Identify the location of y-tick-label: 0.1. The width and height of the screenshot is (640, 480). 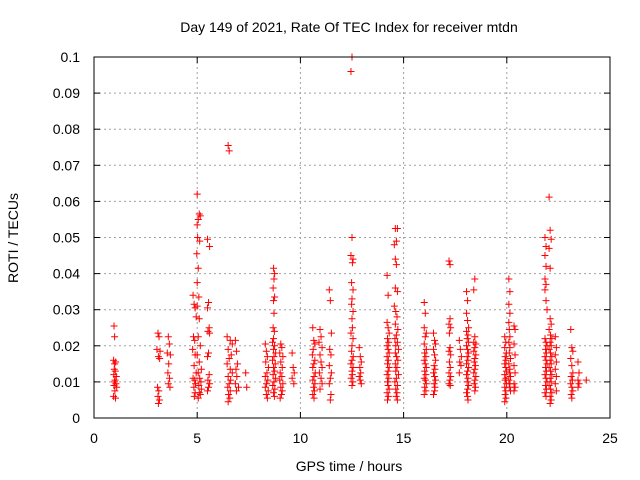
(71, 57).